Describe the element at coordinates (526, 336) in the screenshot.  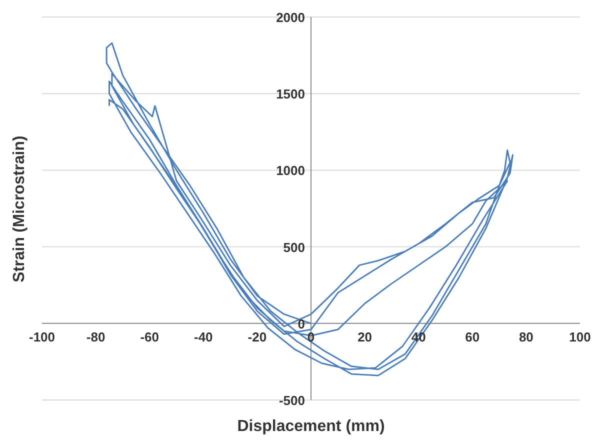
I see `x-tick-label: 80` at that location.